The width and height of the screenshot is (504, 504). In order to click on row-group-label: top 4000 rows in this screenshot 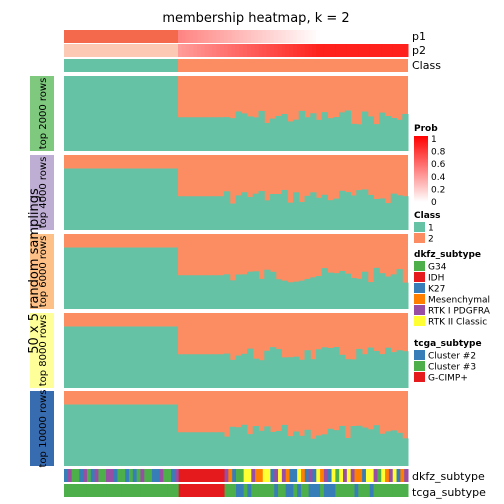, I will do `click(43, 193)`.